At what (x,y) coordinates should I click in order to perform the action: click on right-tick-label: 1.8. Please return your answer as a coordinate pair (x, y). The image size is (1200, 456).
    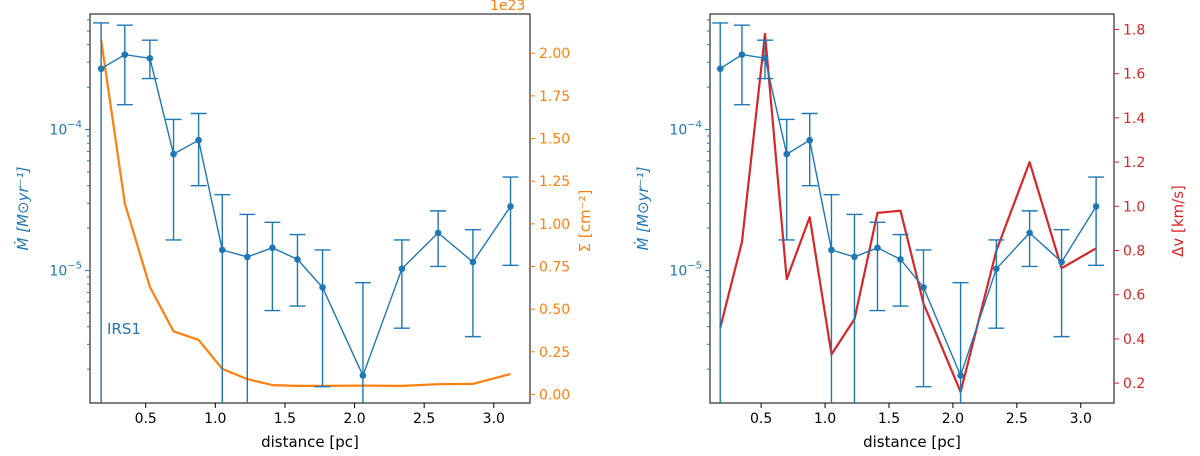
    Looking at the image, I should click on (1134, 30).